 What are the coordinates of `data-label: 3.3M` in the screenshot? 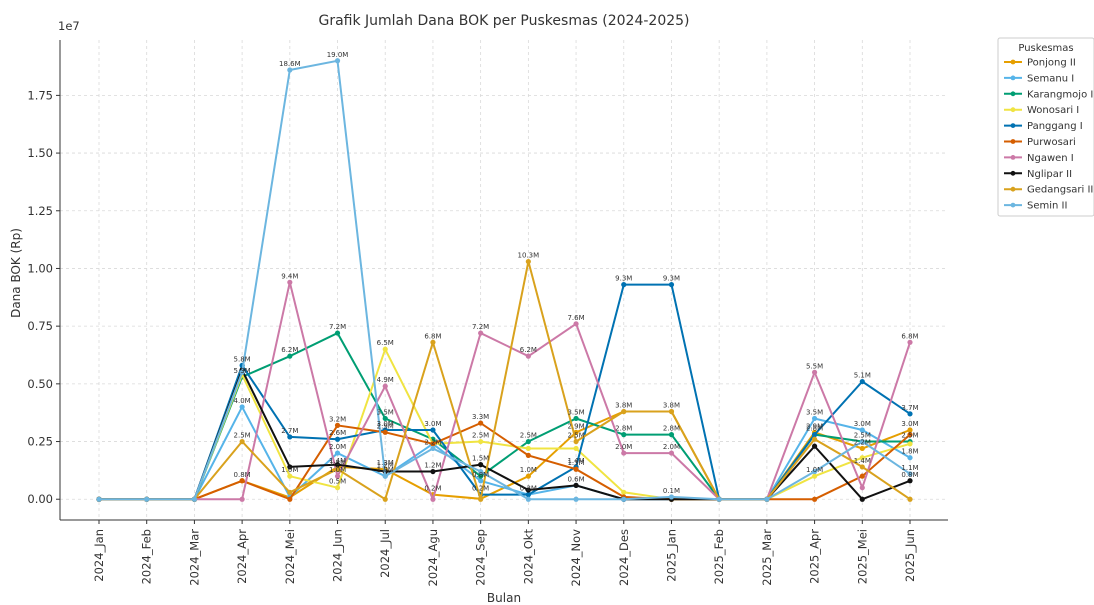 It's located at (480, 417).